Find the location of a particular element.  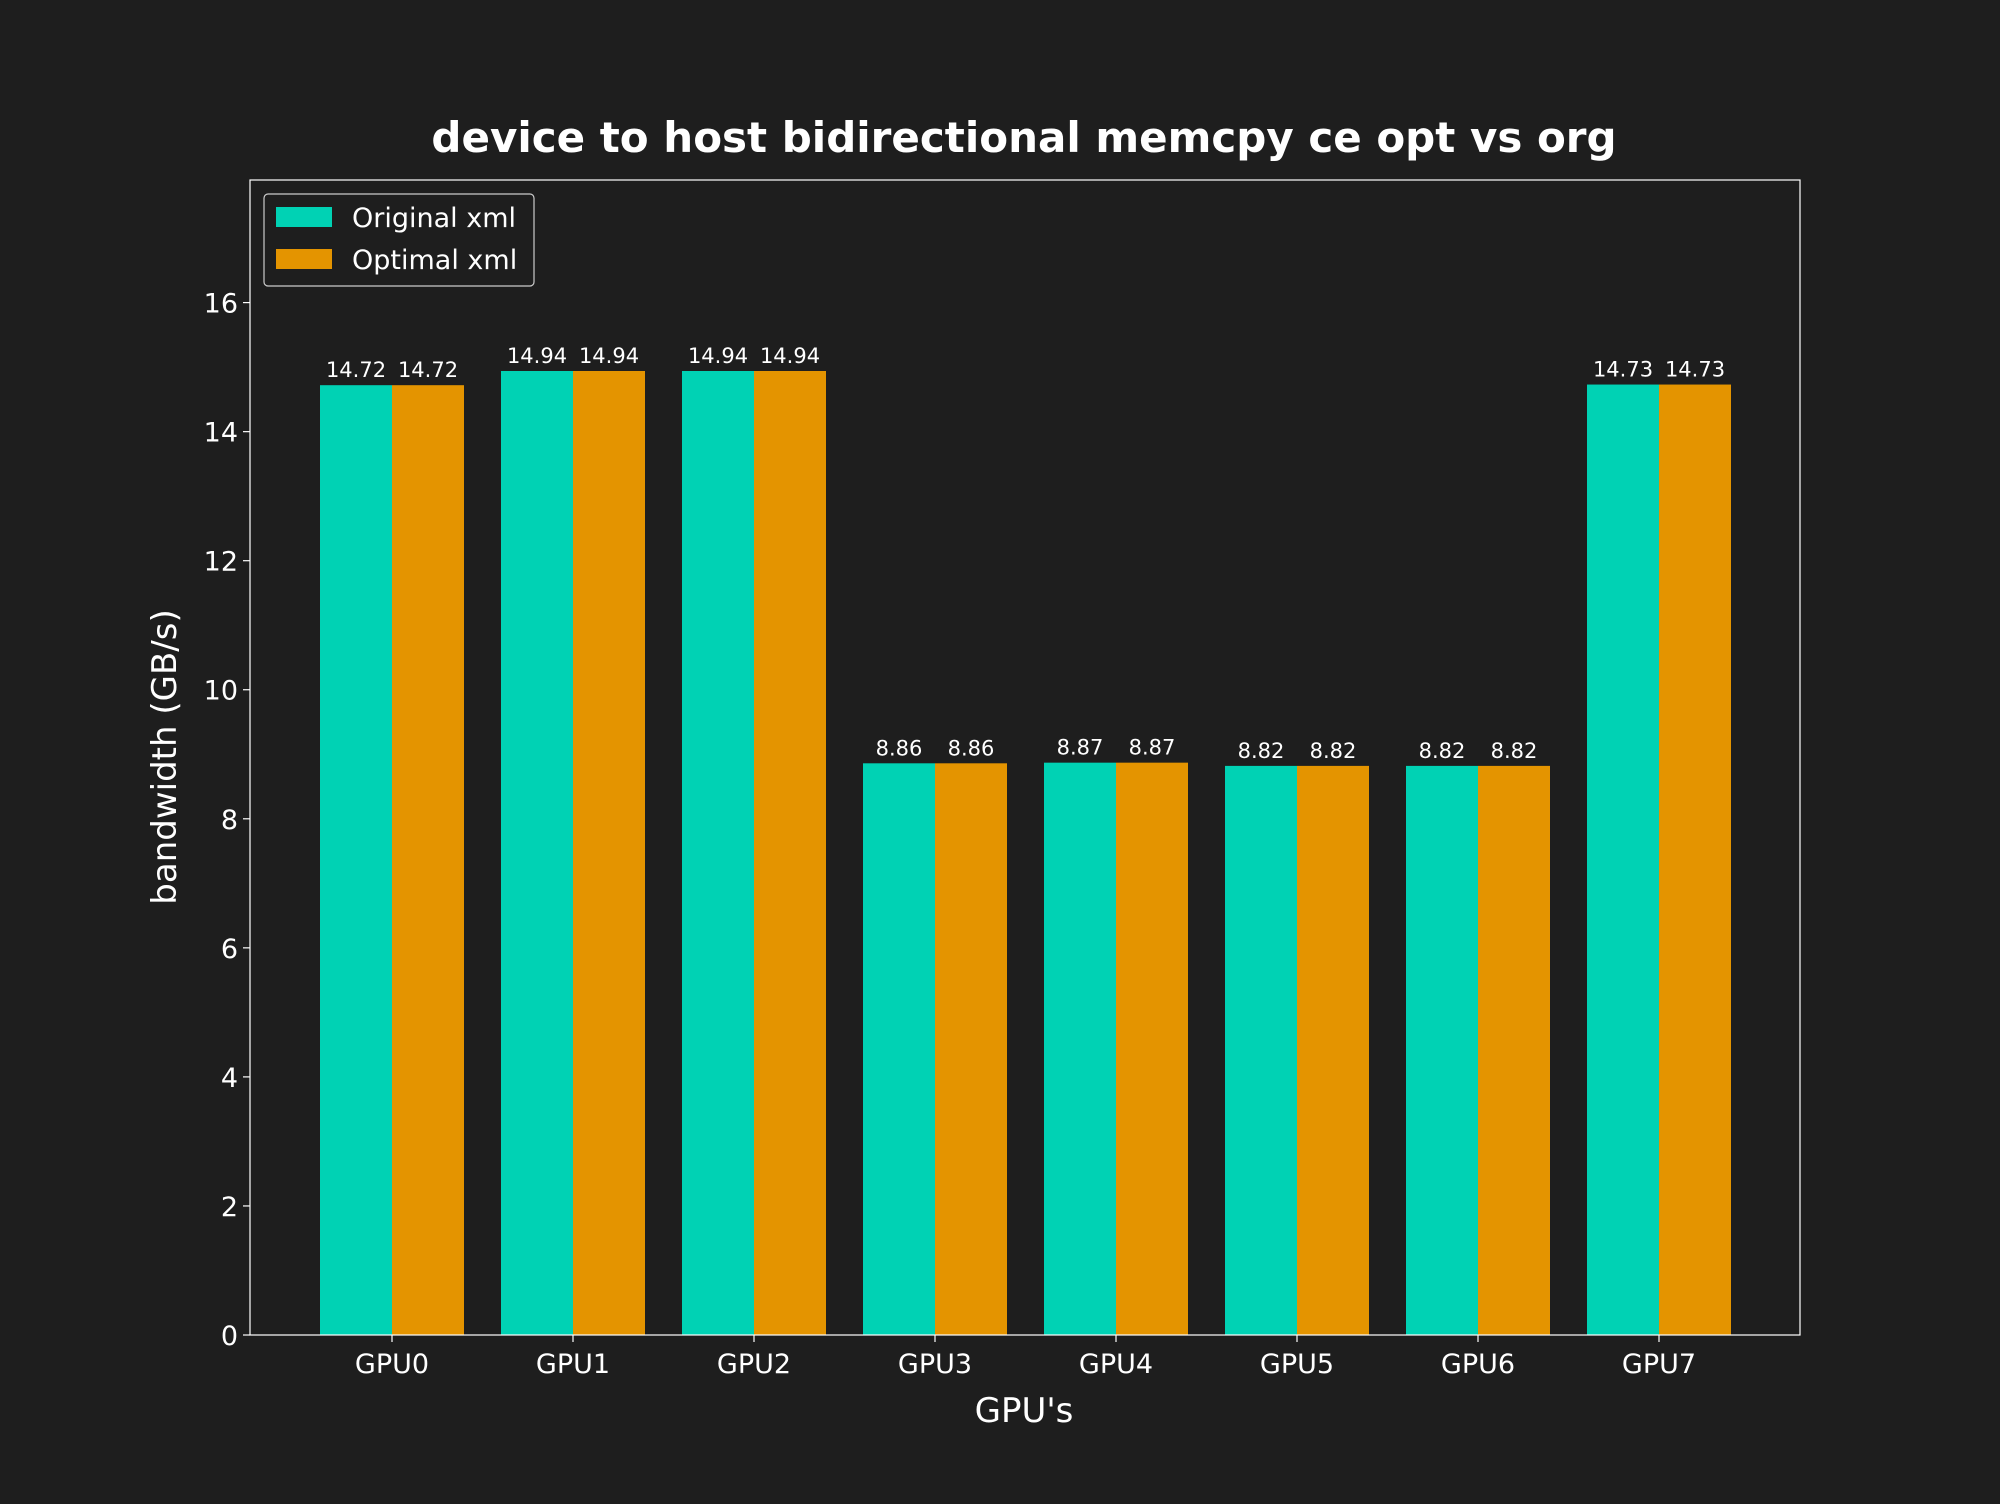

data-label-optimal-gpu3: 8.86 is located at coordinates (971, 748).